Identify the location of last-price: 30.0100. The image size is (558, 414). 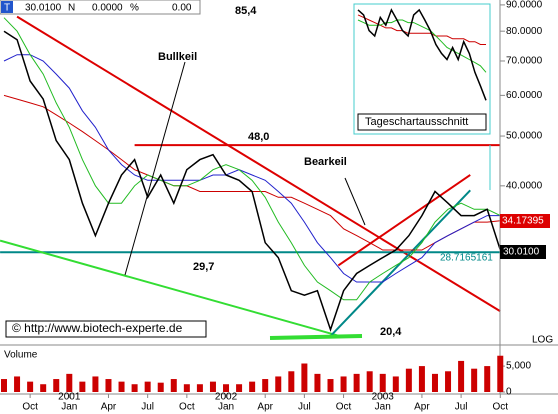
(521, 252).